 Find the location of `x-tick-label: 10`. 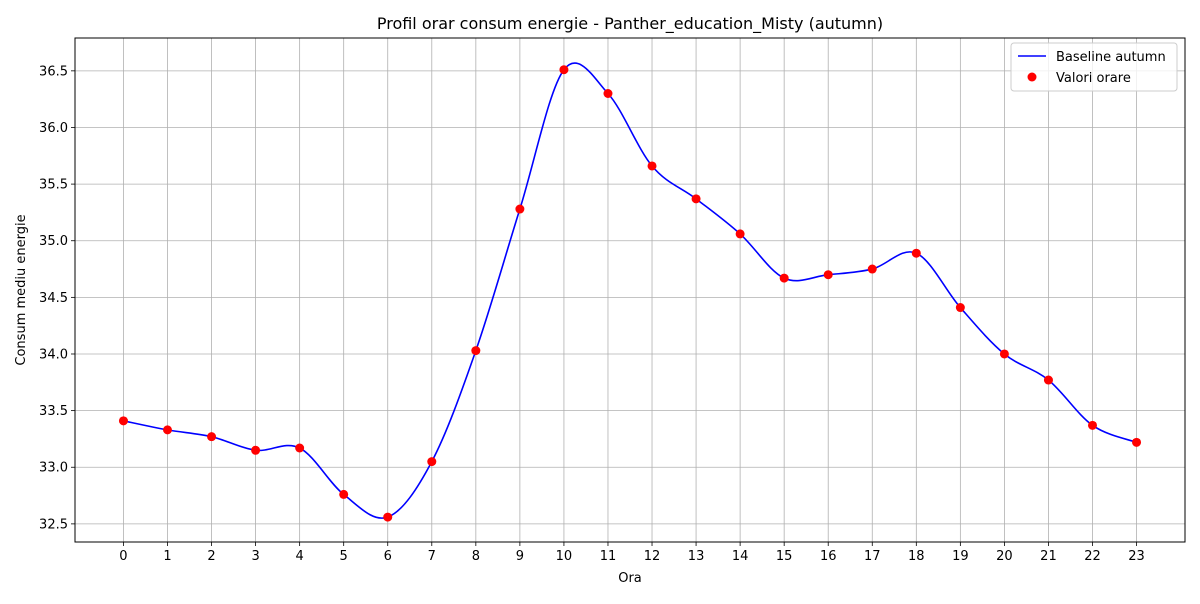

x-tick-label: 10 is located at coordinates (564, 556).